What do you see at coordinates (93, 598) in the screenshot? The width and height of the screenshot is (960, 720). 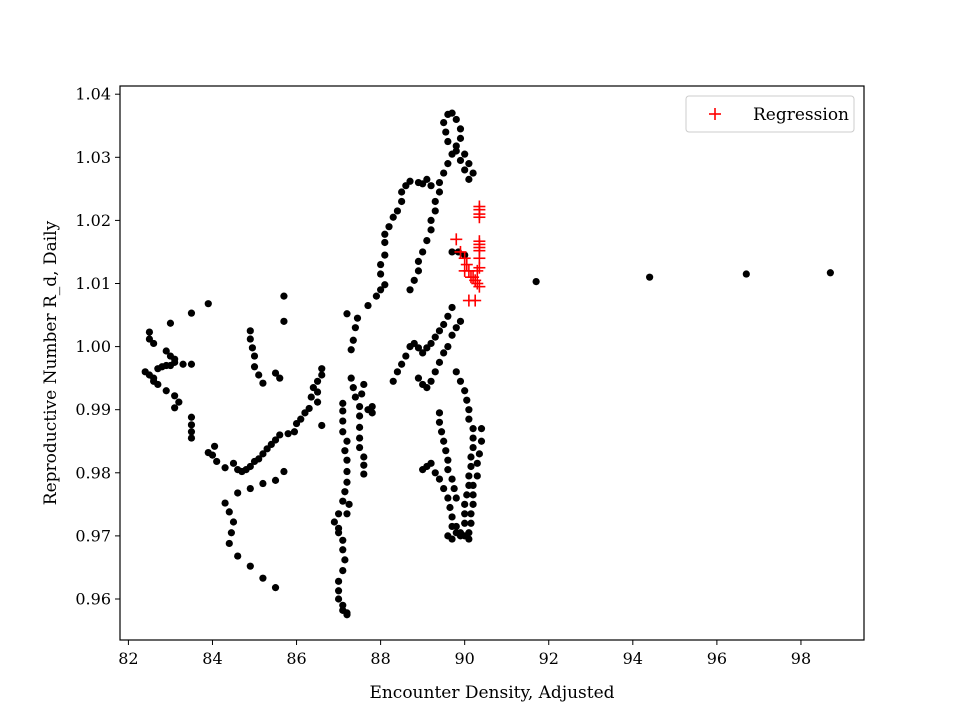 I see `y-tick-label: 0.96` at bounding box center [93, 598].